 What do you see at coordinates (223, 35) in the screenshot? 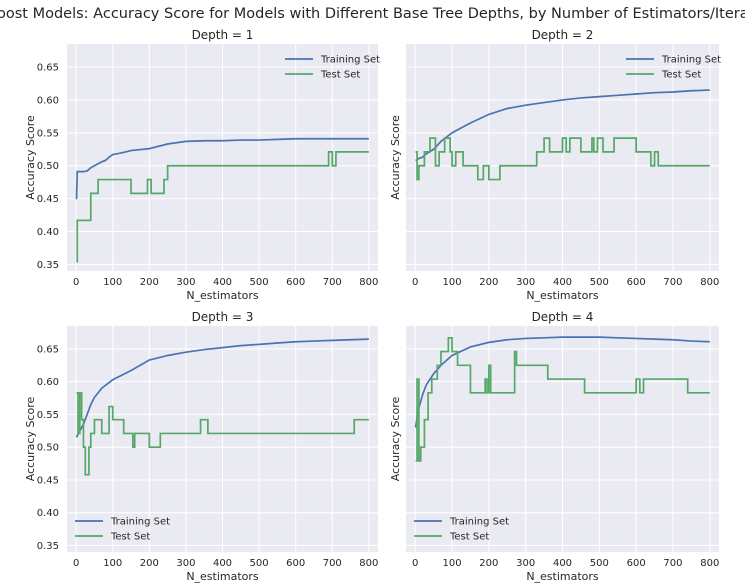
I see `subplot-title: Depth = 1` at bounding box center [223, 35].